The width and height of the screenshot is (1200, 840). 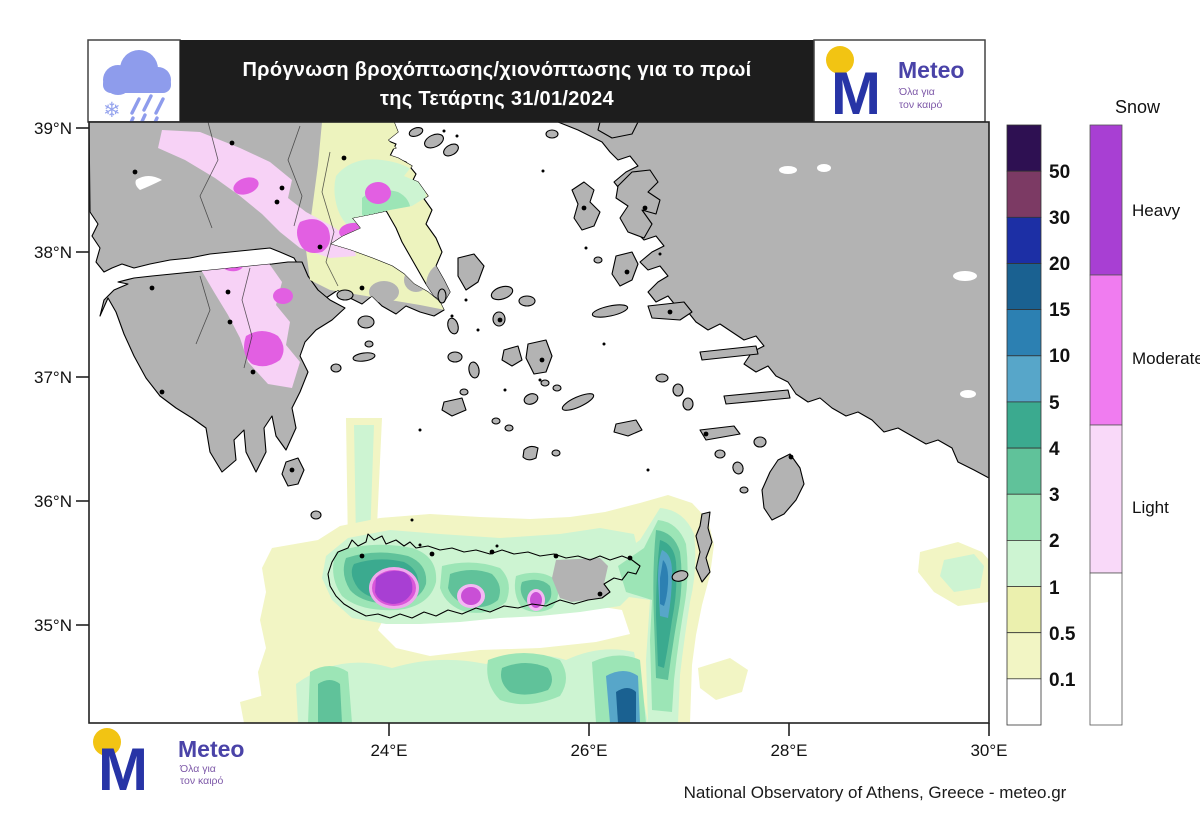 I want to click on lon-label-30: 30°E, so click(x=988, y=750).